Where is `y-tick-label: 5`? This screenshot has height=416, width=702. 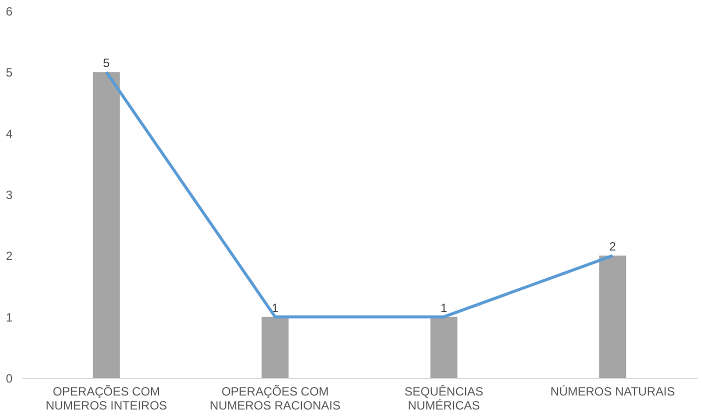
y-tick-label: 5 is located at coordinates (9, 73).